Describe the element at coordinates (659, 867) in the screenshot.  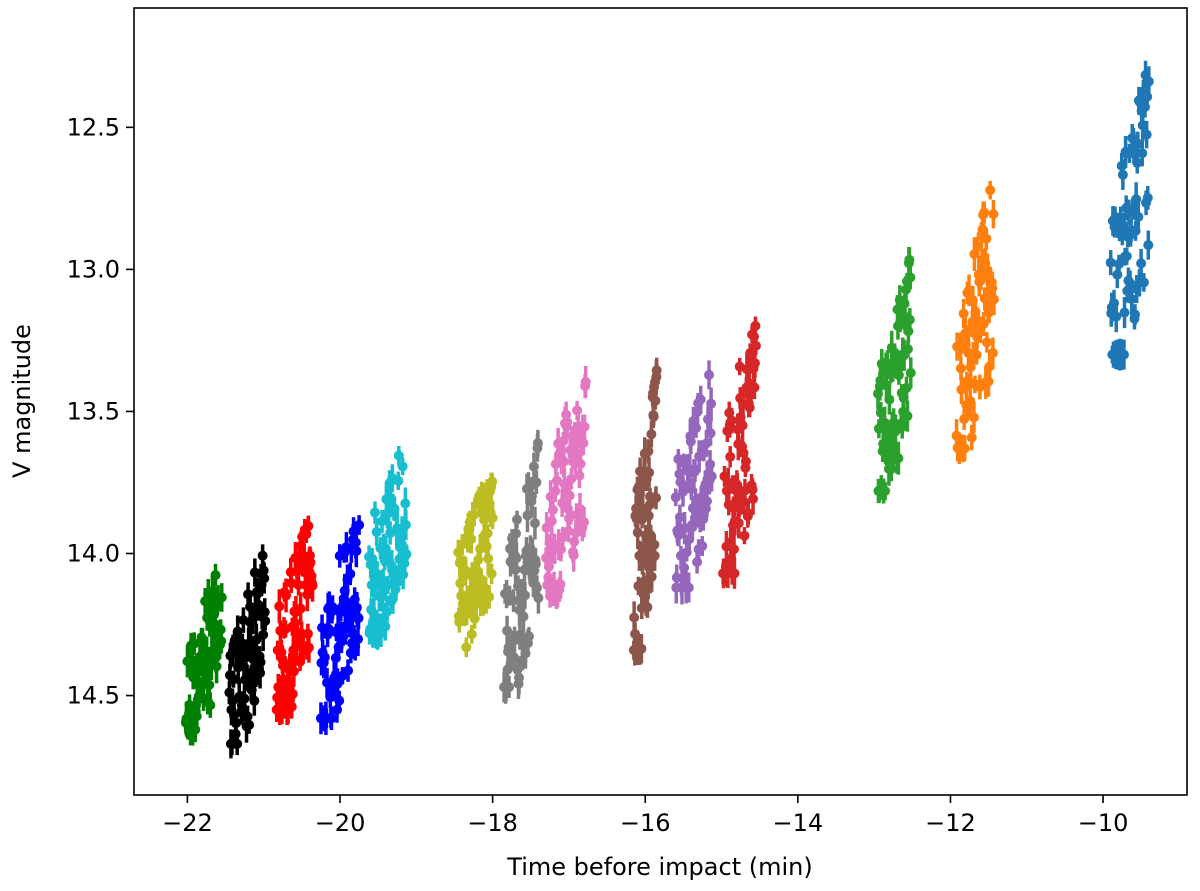
I see `x-axis-label: Time before impact (min)` at that location.